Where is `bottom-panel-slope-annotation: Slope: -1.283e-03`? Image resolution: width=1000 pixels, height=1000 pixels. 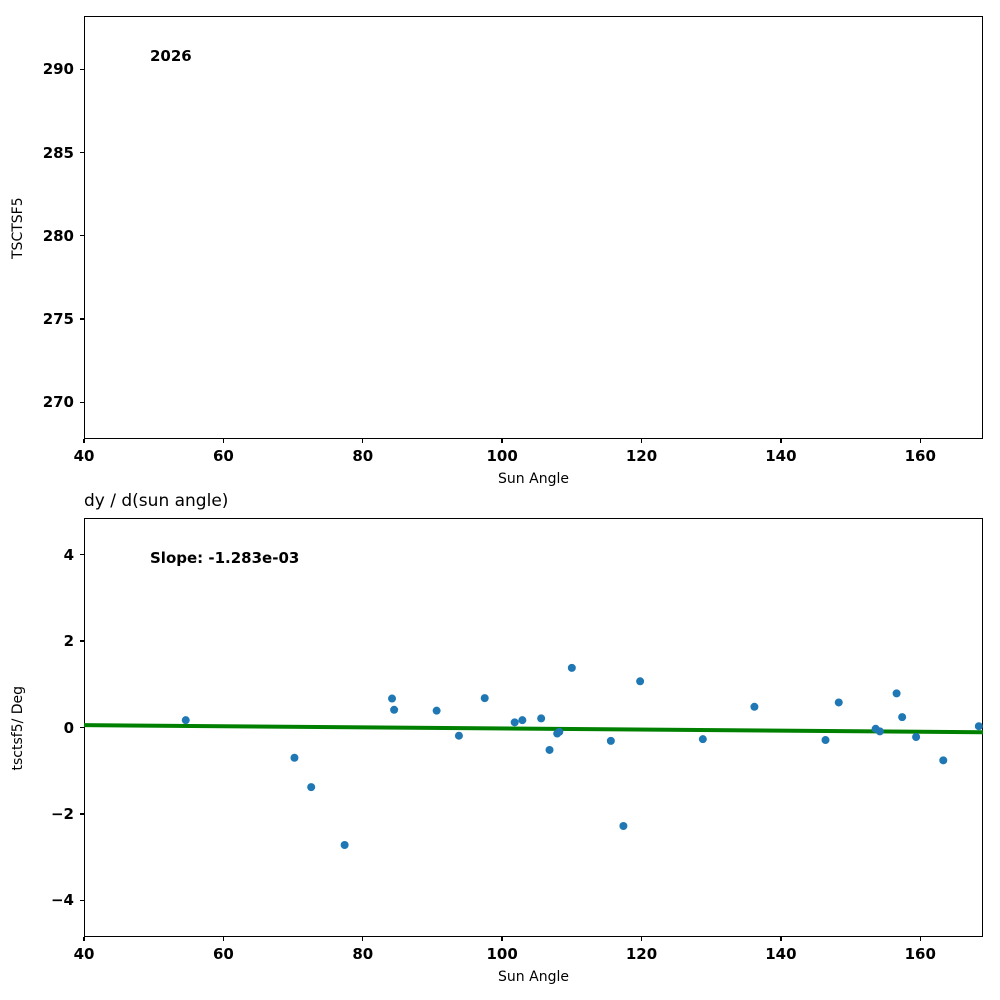 bottom-panel-slope-annotation: Slope: -1.283e-03 is located at coordinates (225, 558).